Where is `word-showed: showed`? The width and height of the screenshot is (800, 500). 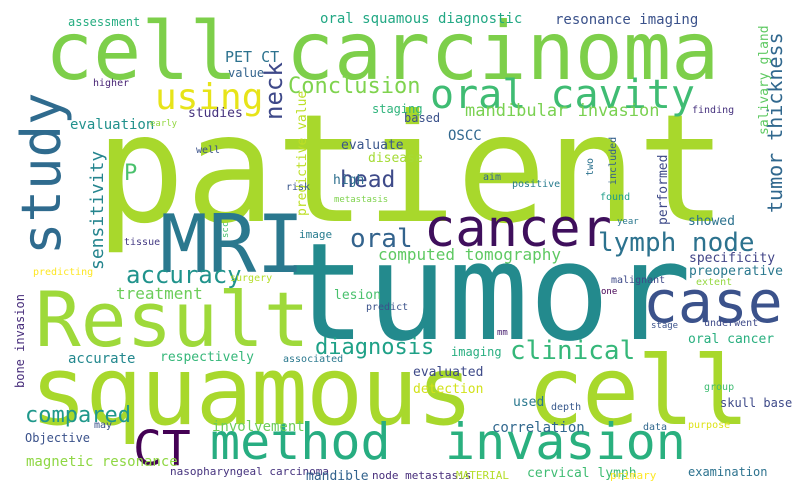
word-showed: showed is located at coordinates (711, 221).